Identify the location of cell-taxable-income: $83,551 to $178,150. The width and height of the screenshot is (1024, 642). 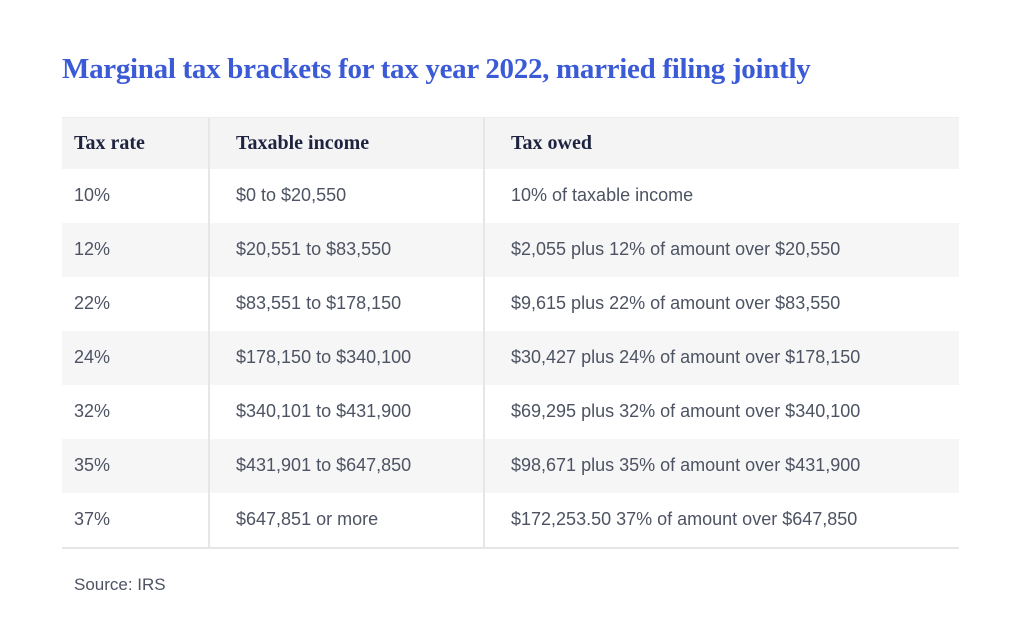
(345, 303).